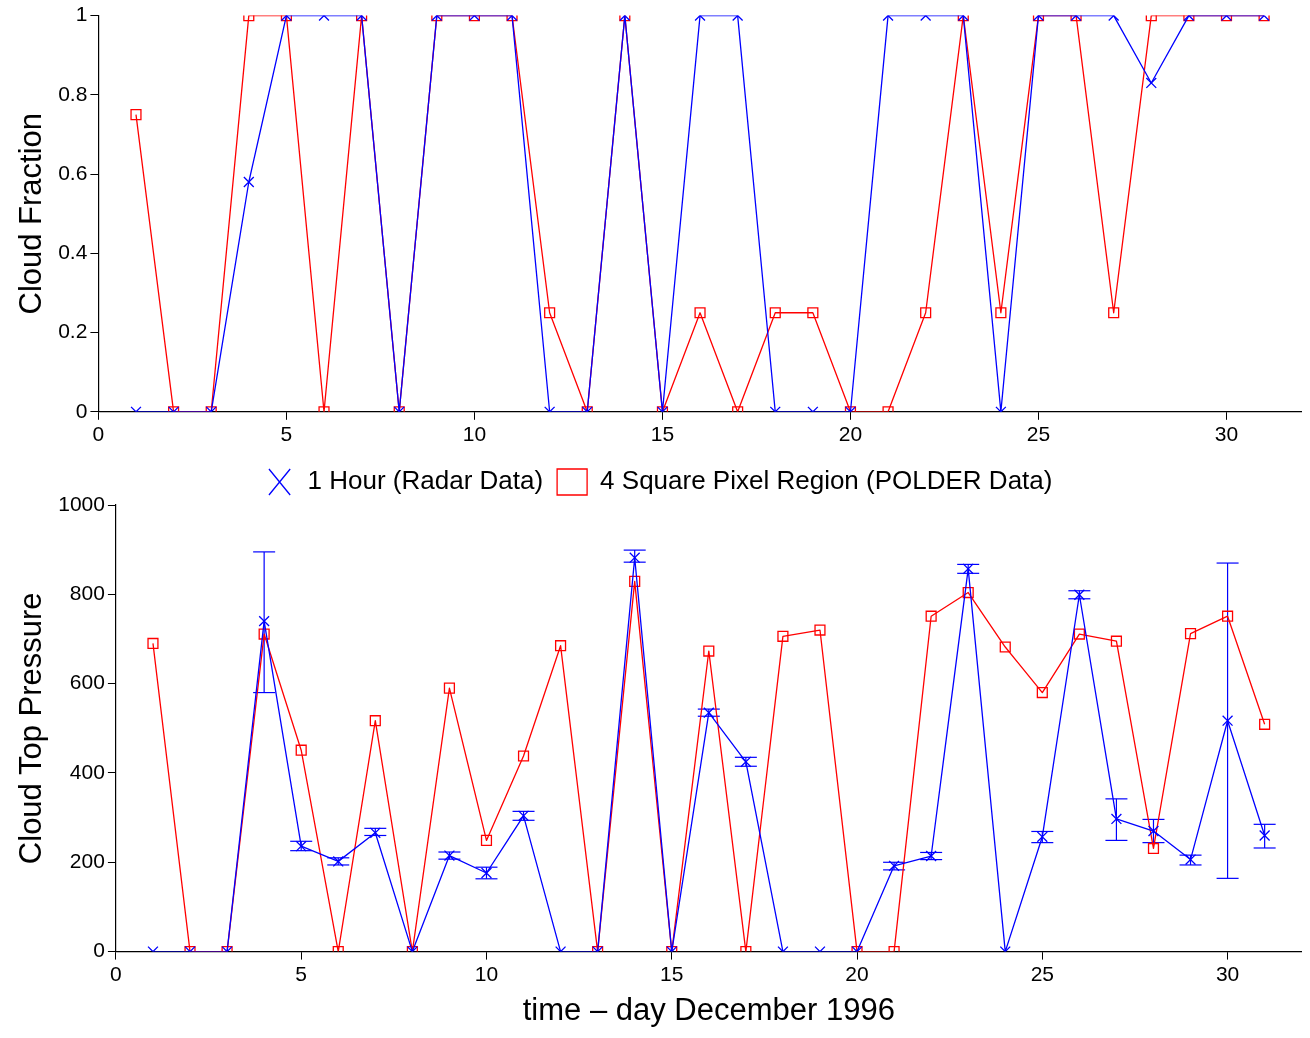 The image size is (1310, 1038). What do you see at coordinates (73, 172) in the screenshot?
I see `y-tick-label: 0.6` at bounding box center [73, 172].